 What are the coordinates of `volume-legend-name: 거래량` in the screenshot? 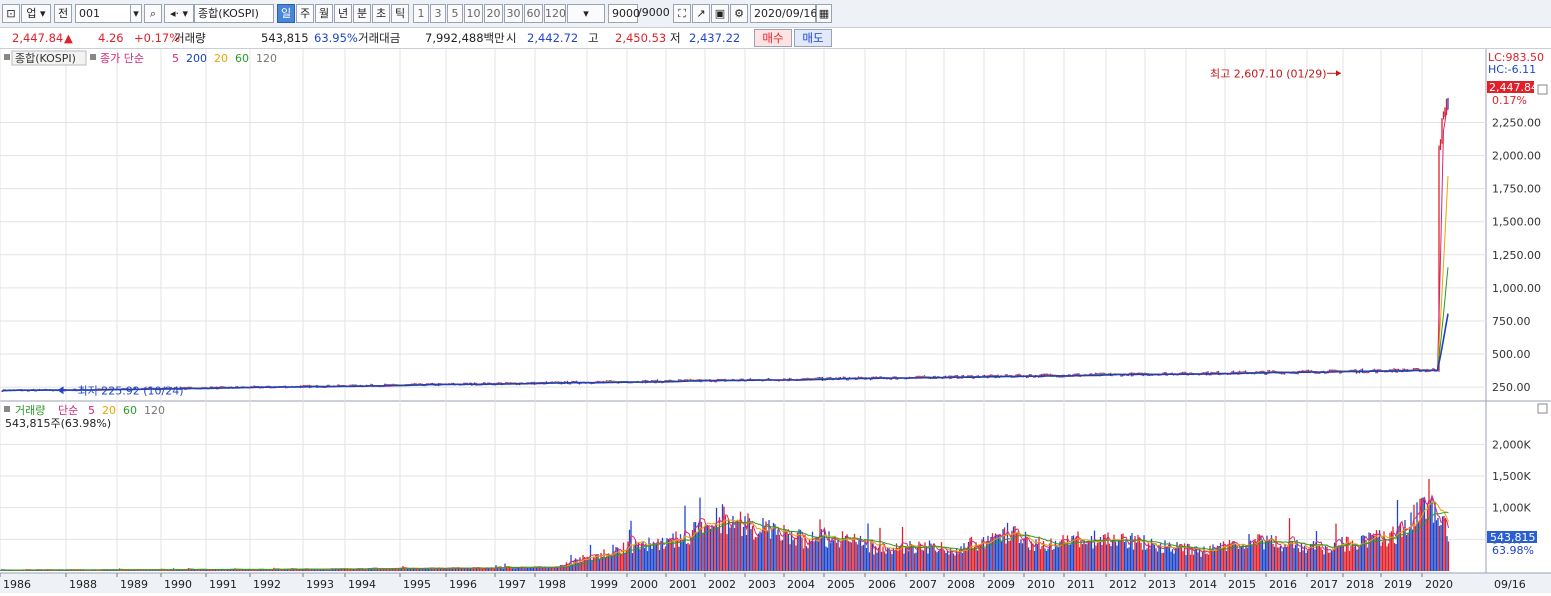 It's located at (30, 410).